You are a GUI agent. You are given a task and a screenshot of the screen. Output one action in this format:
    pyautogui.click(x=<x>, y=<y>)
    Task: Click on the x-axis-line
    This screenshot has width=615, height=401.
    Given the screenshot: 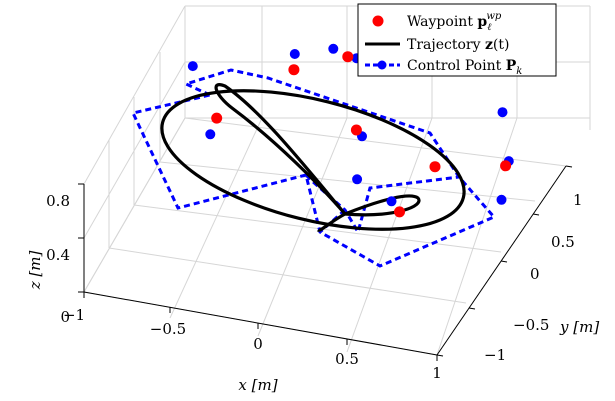 What is the action you would take?
    pyautogui.click(x=260, y=323)
    